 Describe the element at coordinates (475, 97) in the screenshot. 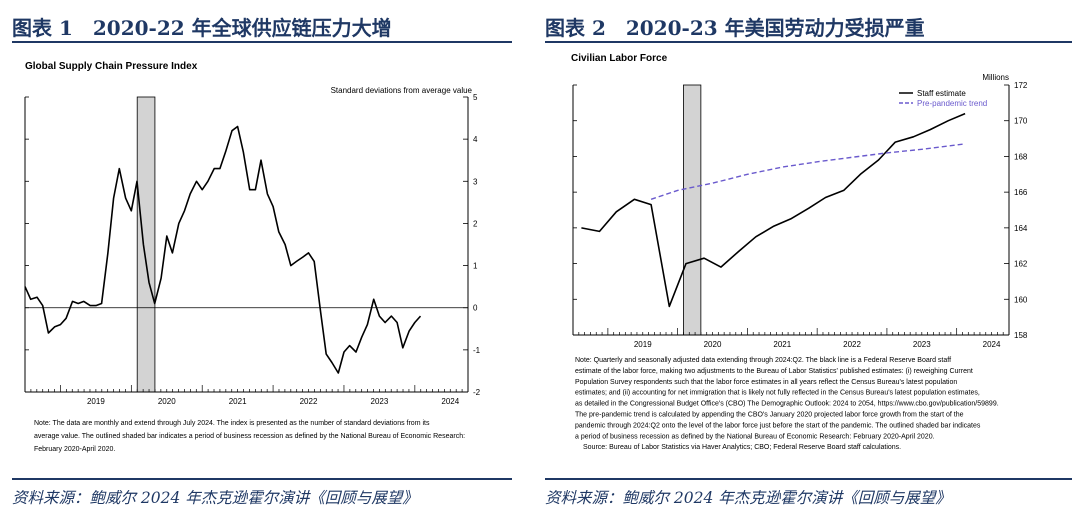

I see `y-tick-label: 5` at that location.